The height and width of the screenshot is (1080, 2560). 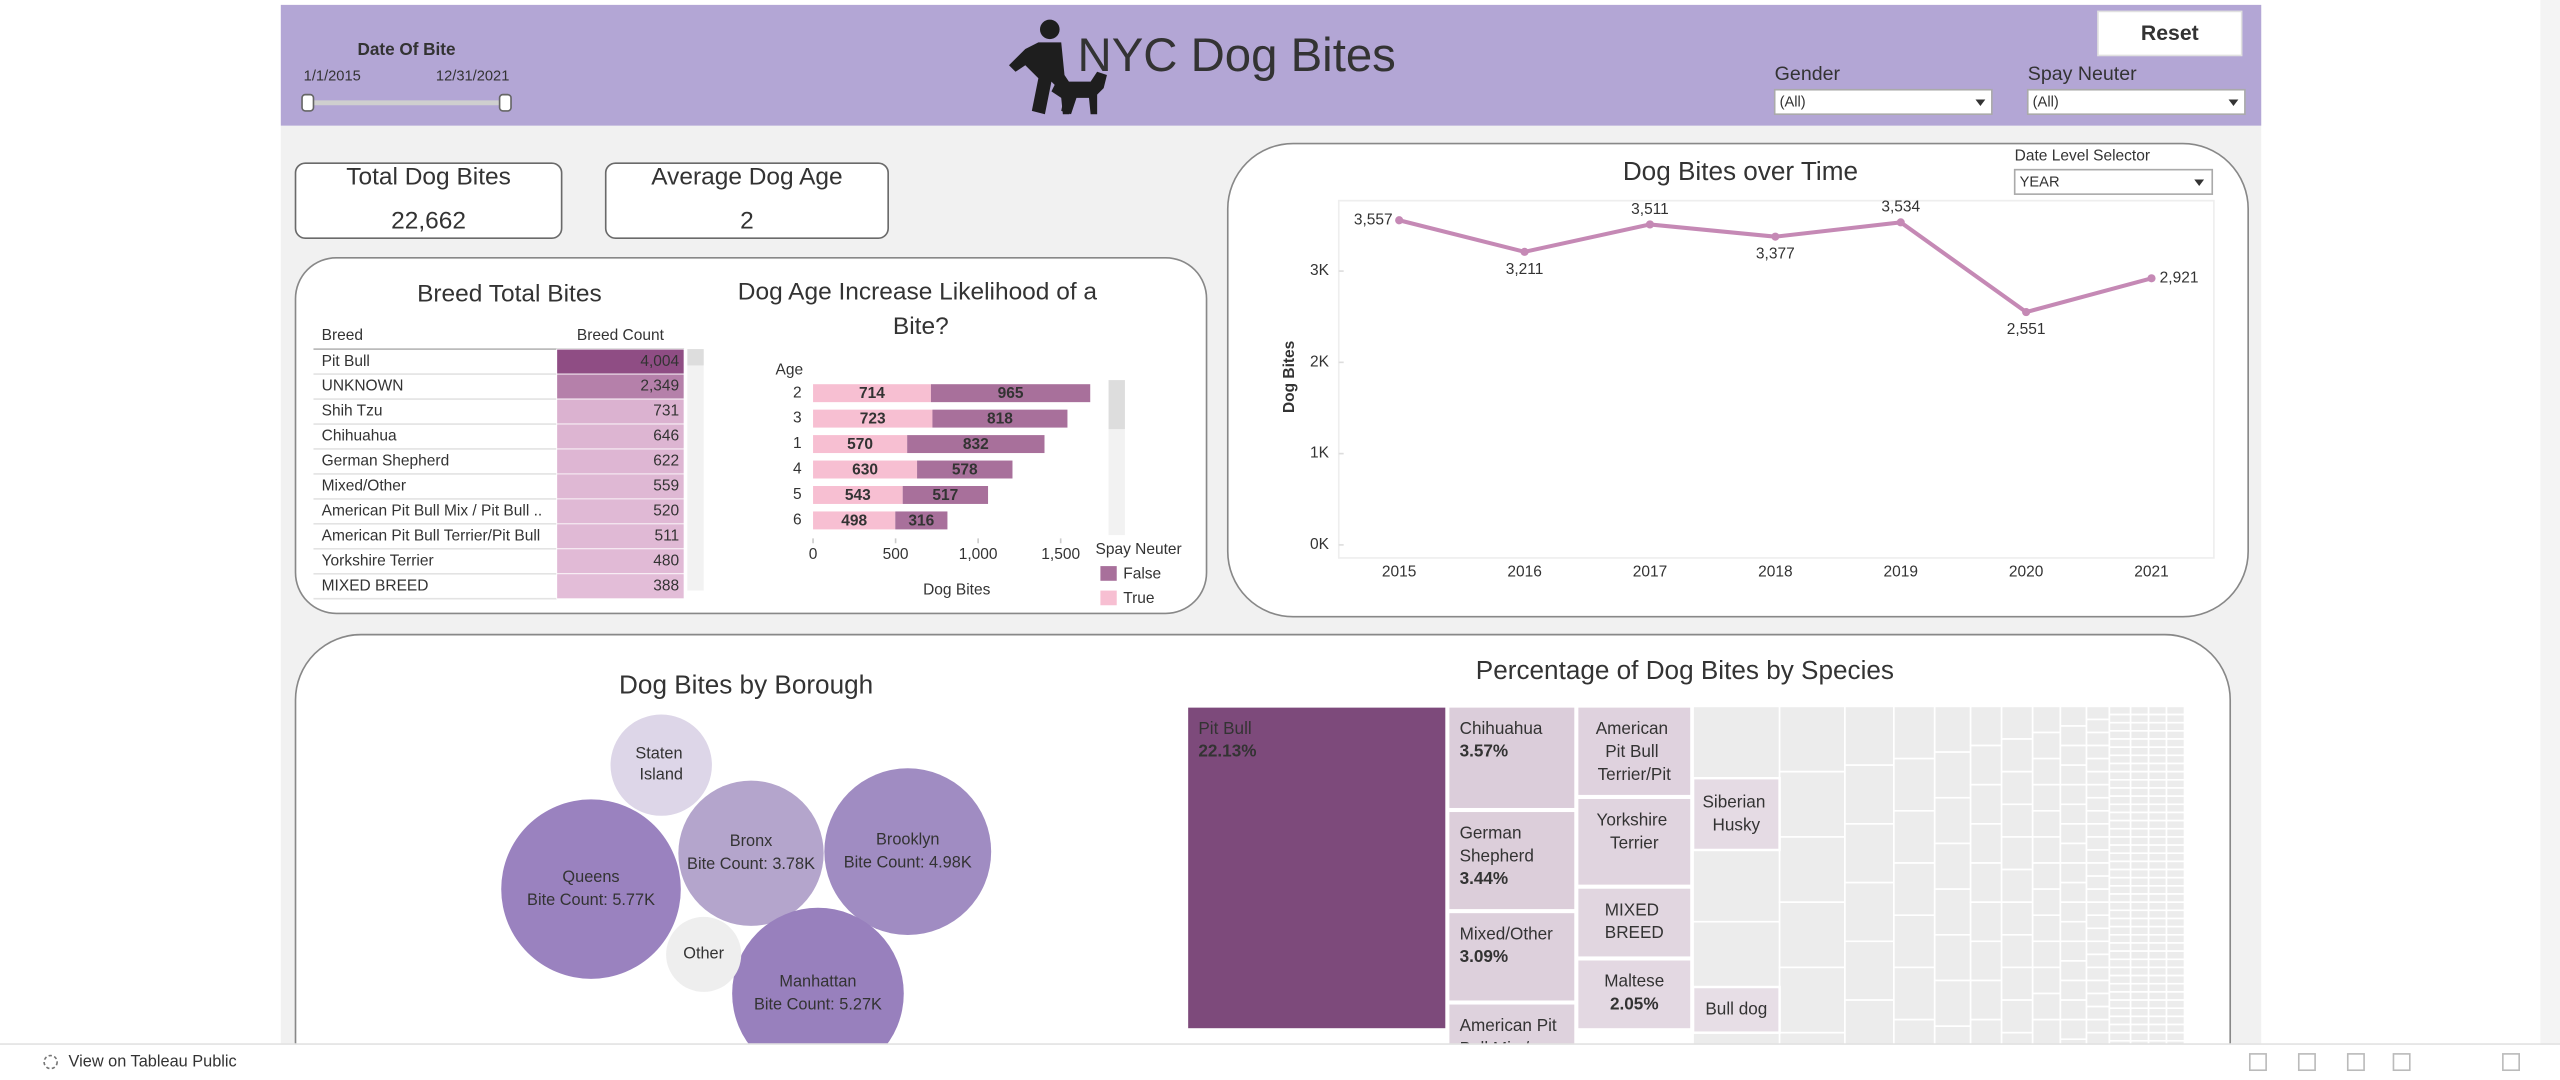 What do you see at coordinates (2113, 181) in the screenshot?
I see `selector-dropdown` at bounding box center [2113, 181].